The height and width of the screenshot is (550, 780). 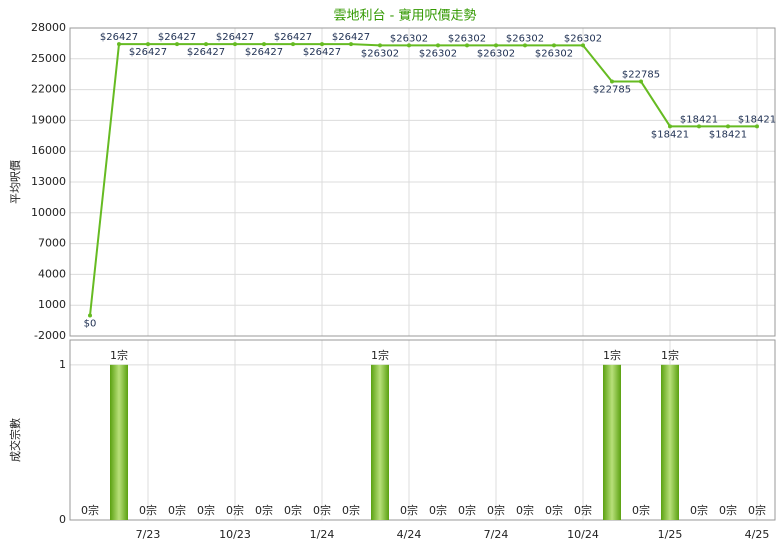 What do you see at coordinates (48, 58) in the screenshot?
I see `y-tick-label: 25000` at bounding box center [48, 58].